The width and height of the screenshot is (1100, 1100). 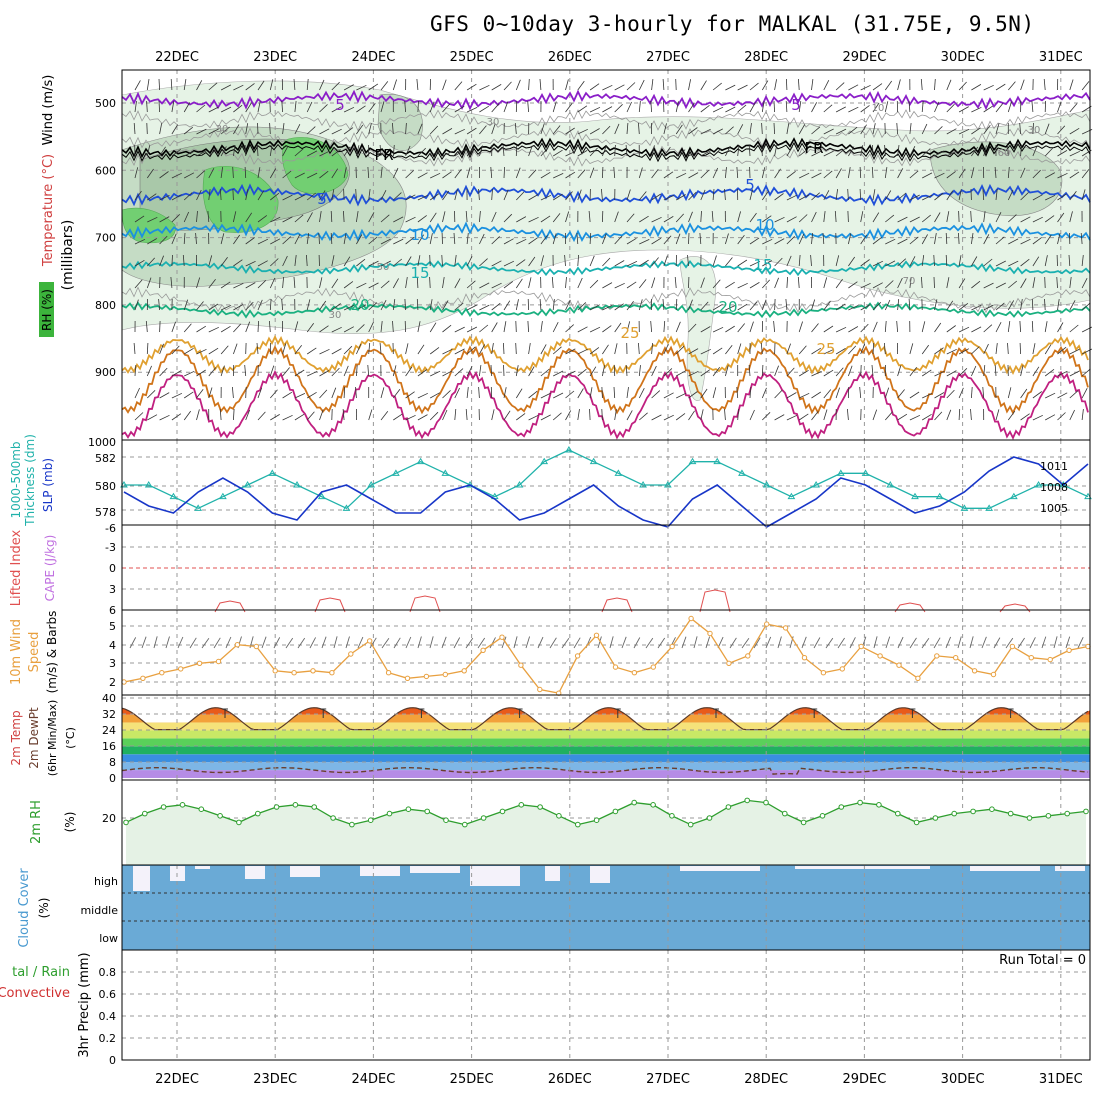 I want to click on ylabel-rh2m: 2m RH, so click(x=36, y=822).